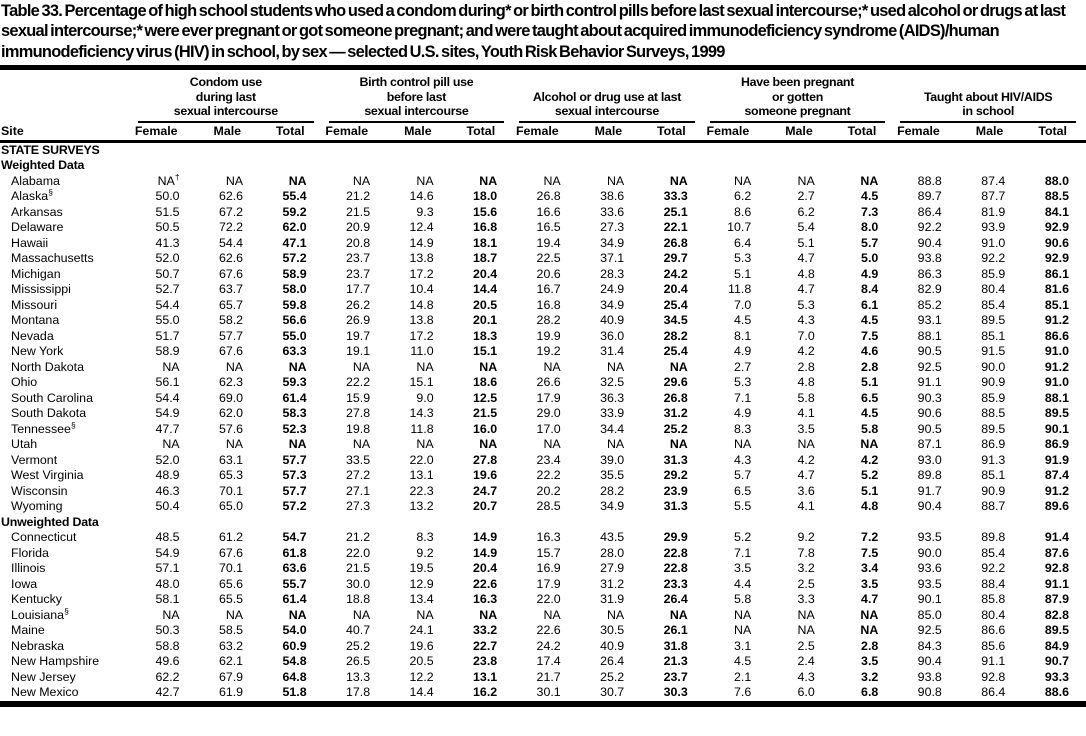  I want to click on site-cell: Wyoming, so click(37, 506).